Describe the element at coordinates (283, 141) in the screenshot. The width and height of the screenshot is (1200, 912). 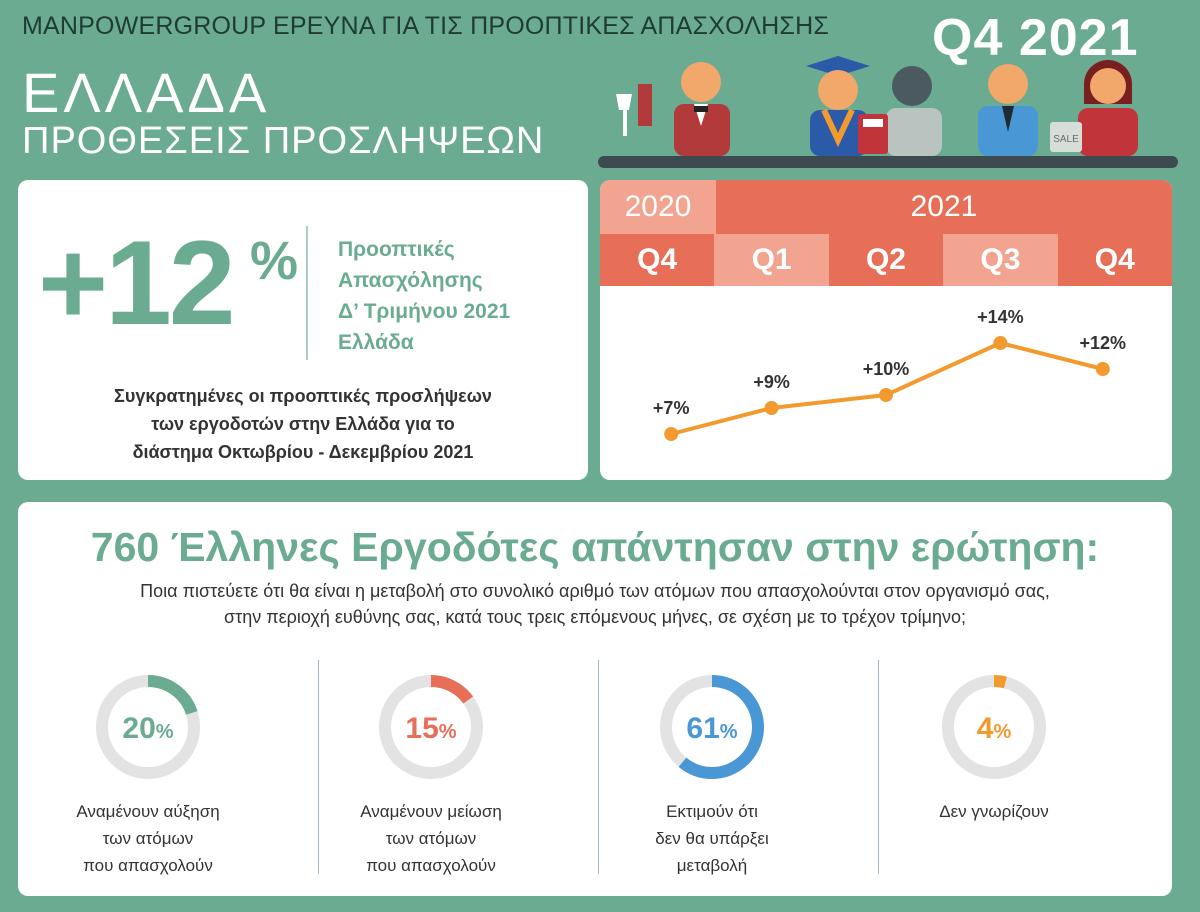
I see `page-subtitle: ΠΡΟΘΕΣΕΙΣ ΠΡΟΣΛΗΨΕΩΝ` at that location.